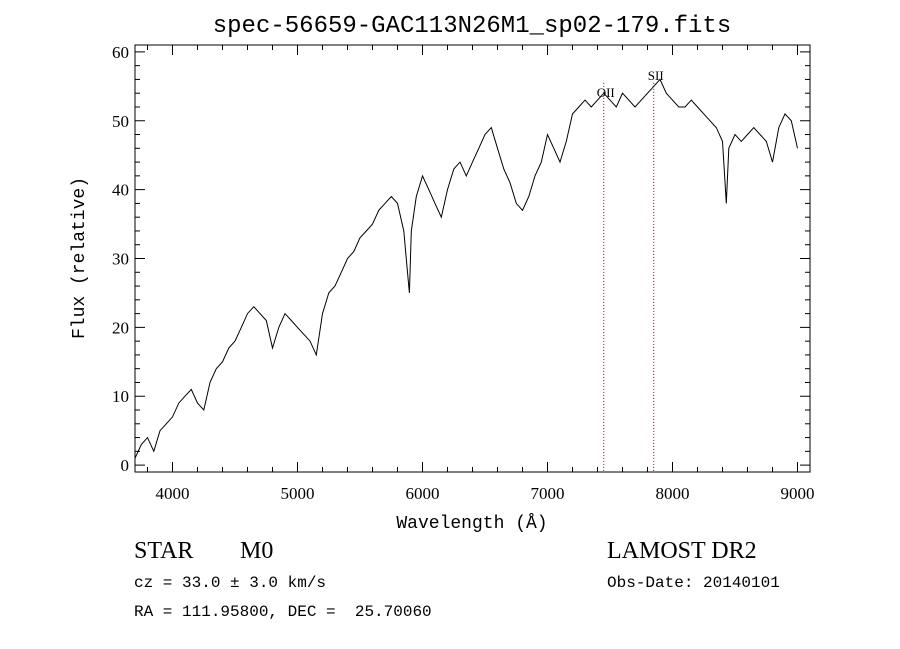 The width and height of the screenshot is (900, 649). What do you see at coordinates (656, 75) in the screenshot?
I see `line-marker-label: SII` at bounding box center [656, 75].